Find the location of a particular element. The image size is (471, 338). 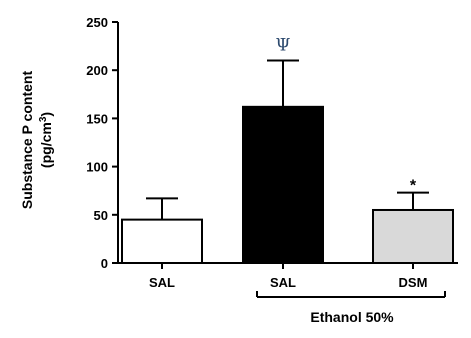

significance-asterisk: * is located at coordinates (413, 186).